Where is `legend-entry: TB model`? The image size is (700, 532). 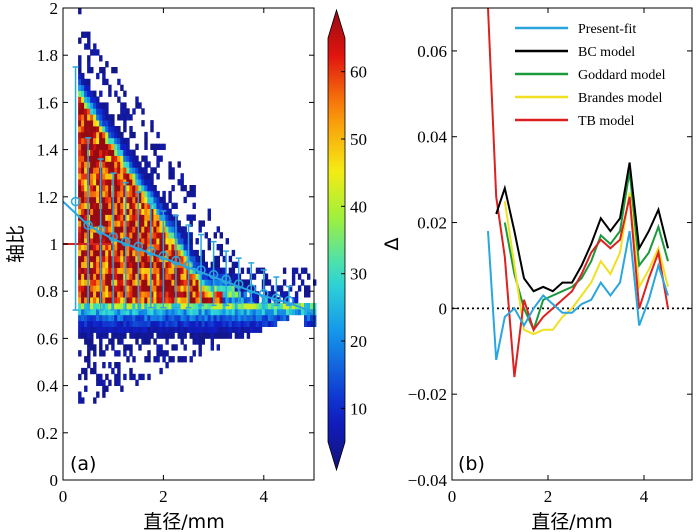
legend-entry: TB model is located at coordinates (606, 121).